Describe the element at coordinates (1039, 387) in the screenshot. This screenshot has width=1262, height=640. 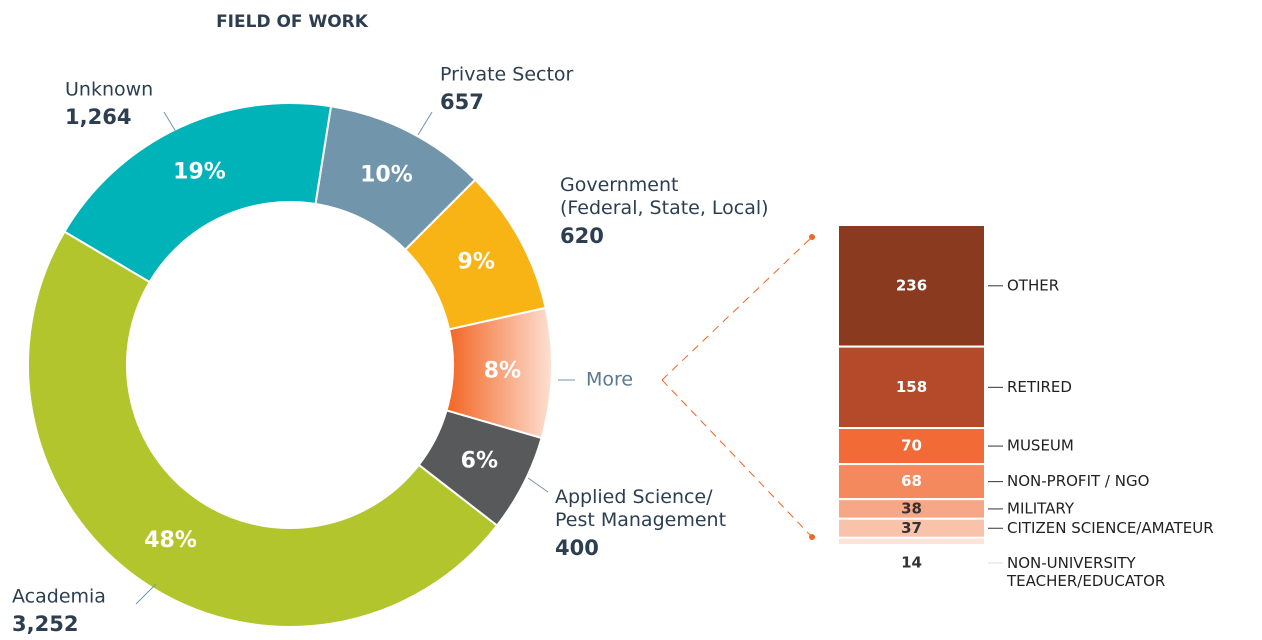
I see `bar-category-label: RETIRED` at that location.